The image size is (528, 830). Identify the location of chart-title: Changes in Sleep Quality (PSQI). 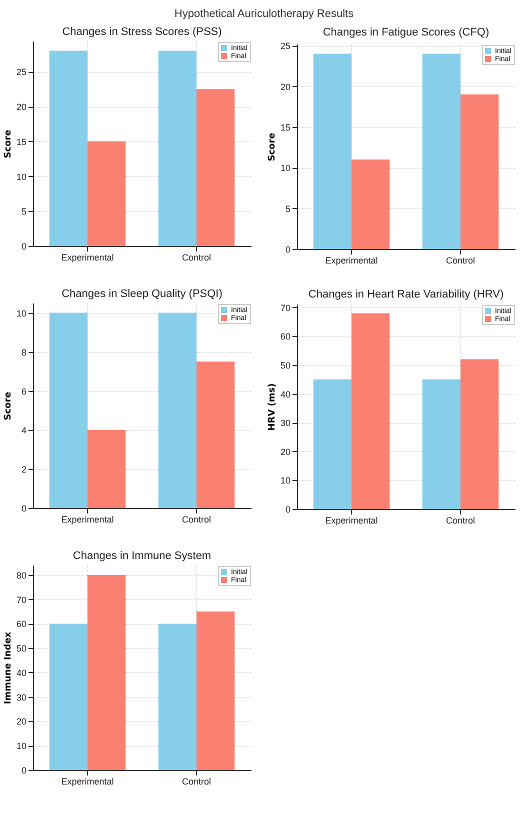
(142, 294).